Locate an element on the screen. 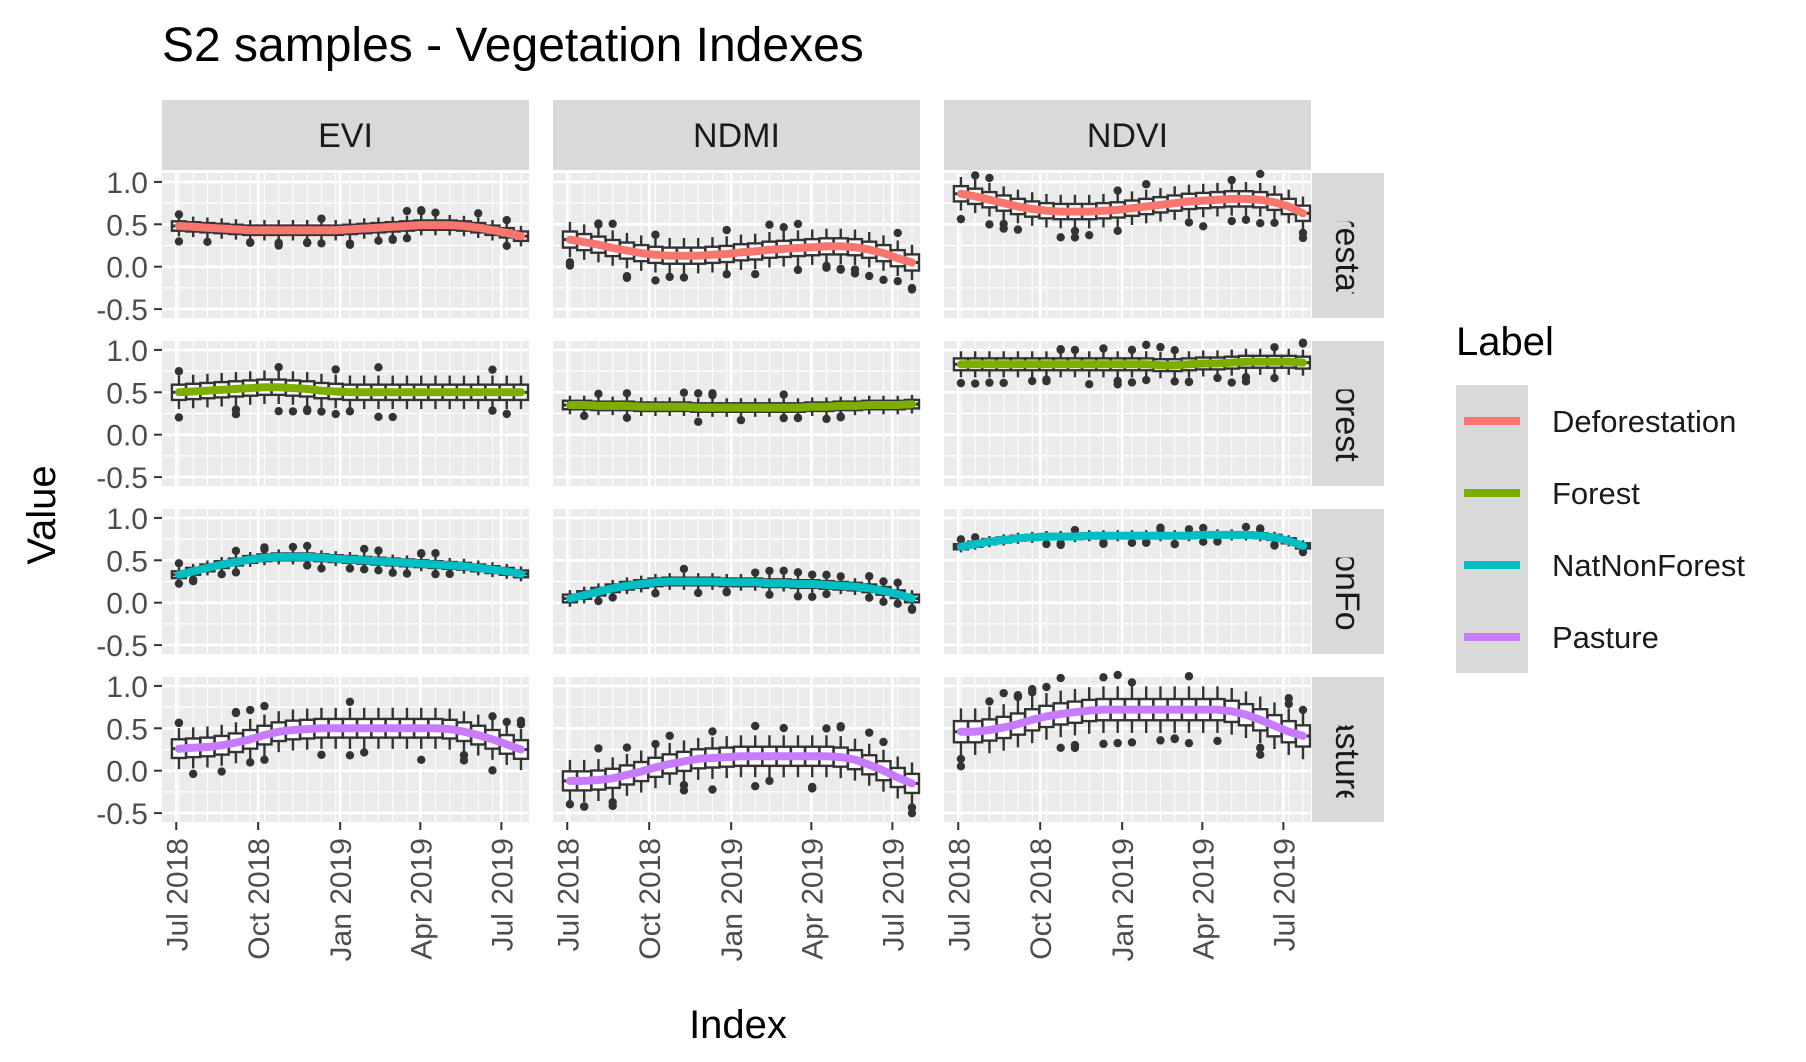 Image resolution: width=1806 pixels, height=1062 pixels. panel-deforestation-ndmi is located at coordinates (737, 245).